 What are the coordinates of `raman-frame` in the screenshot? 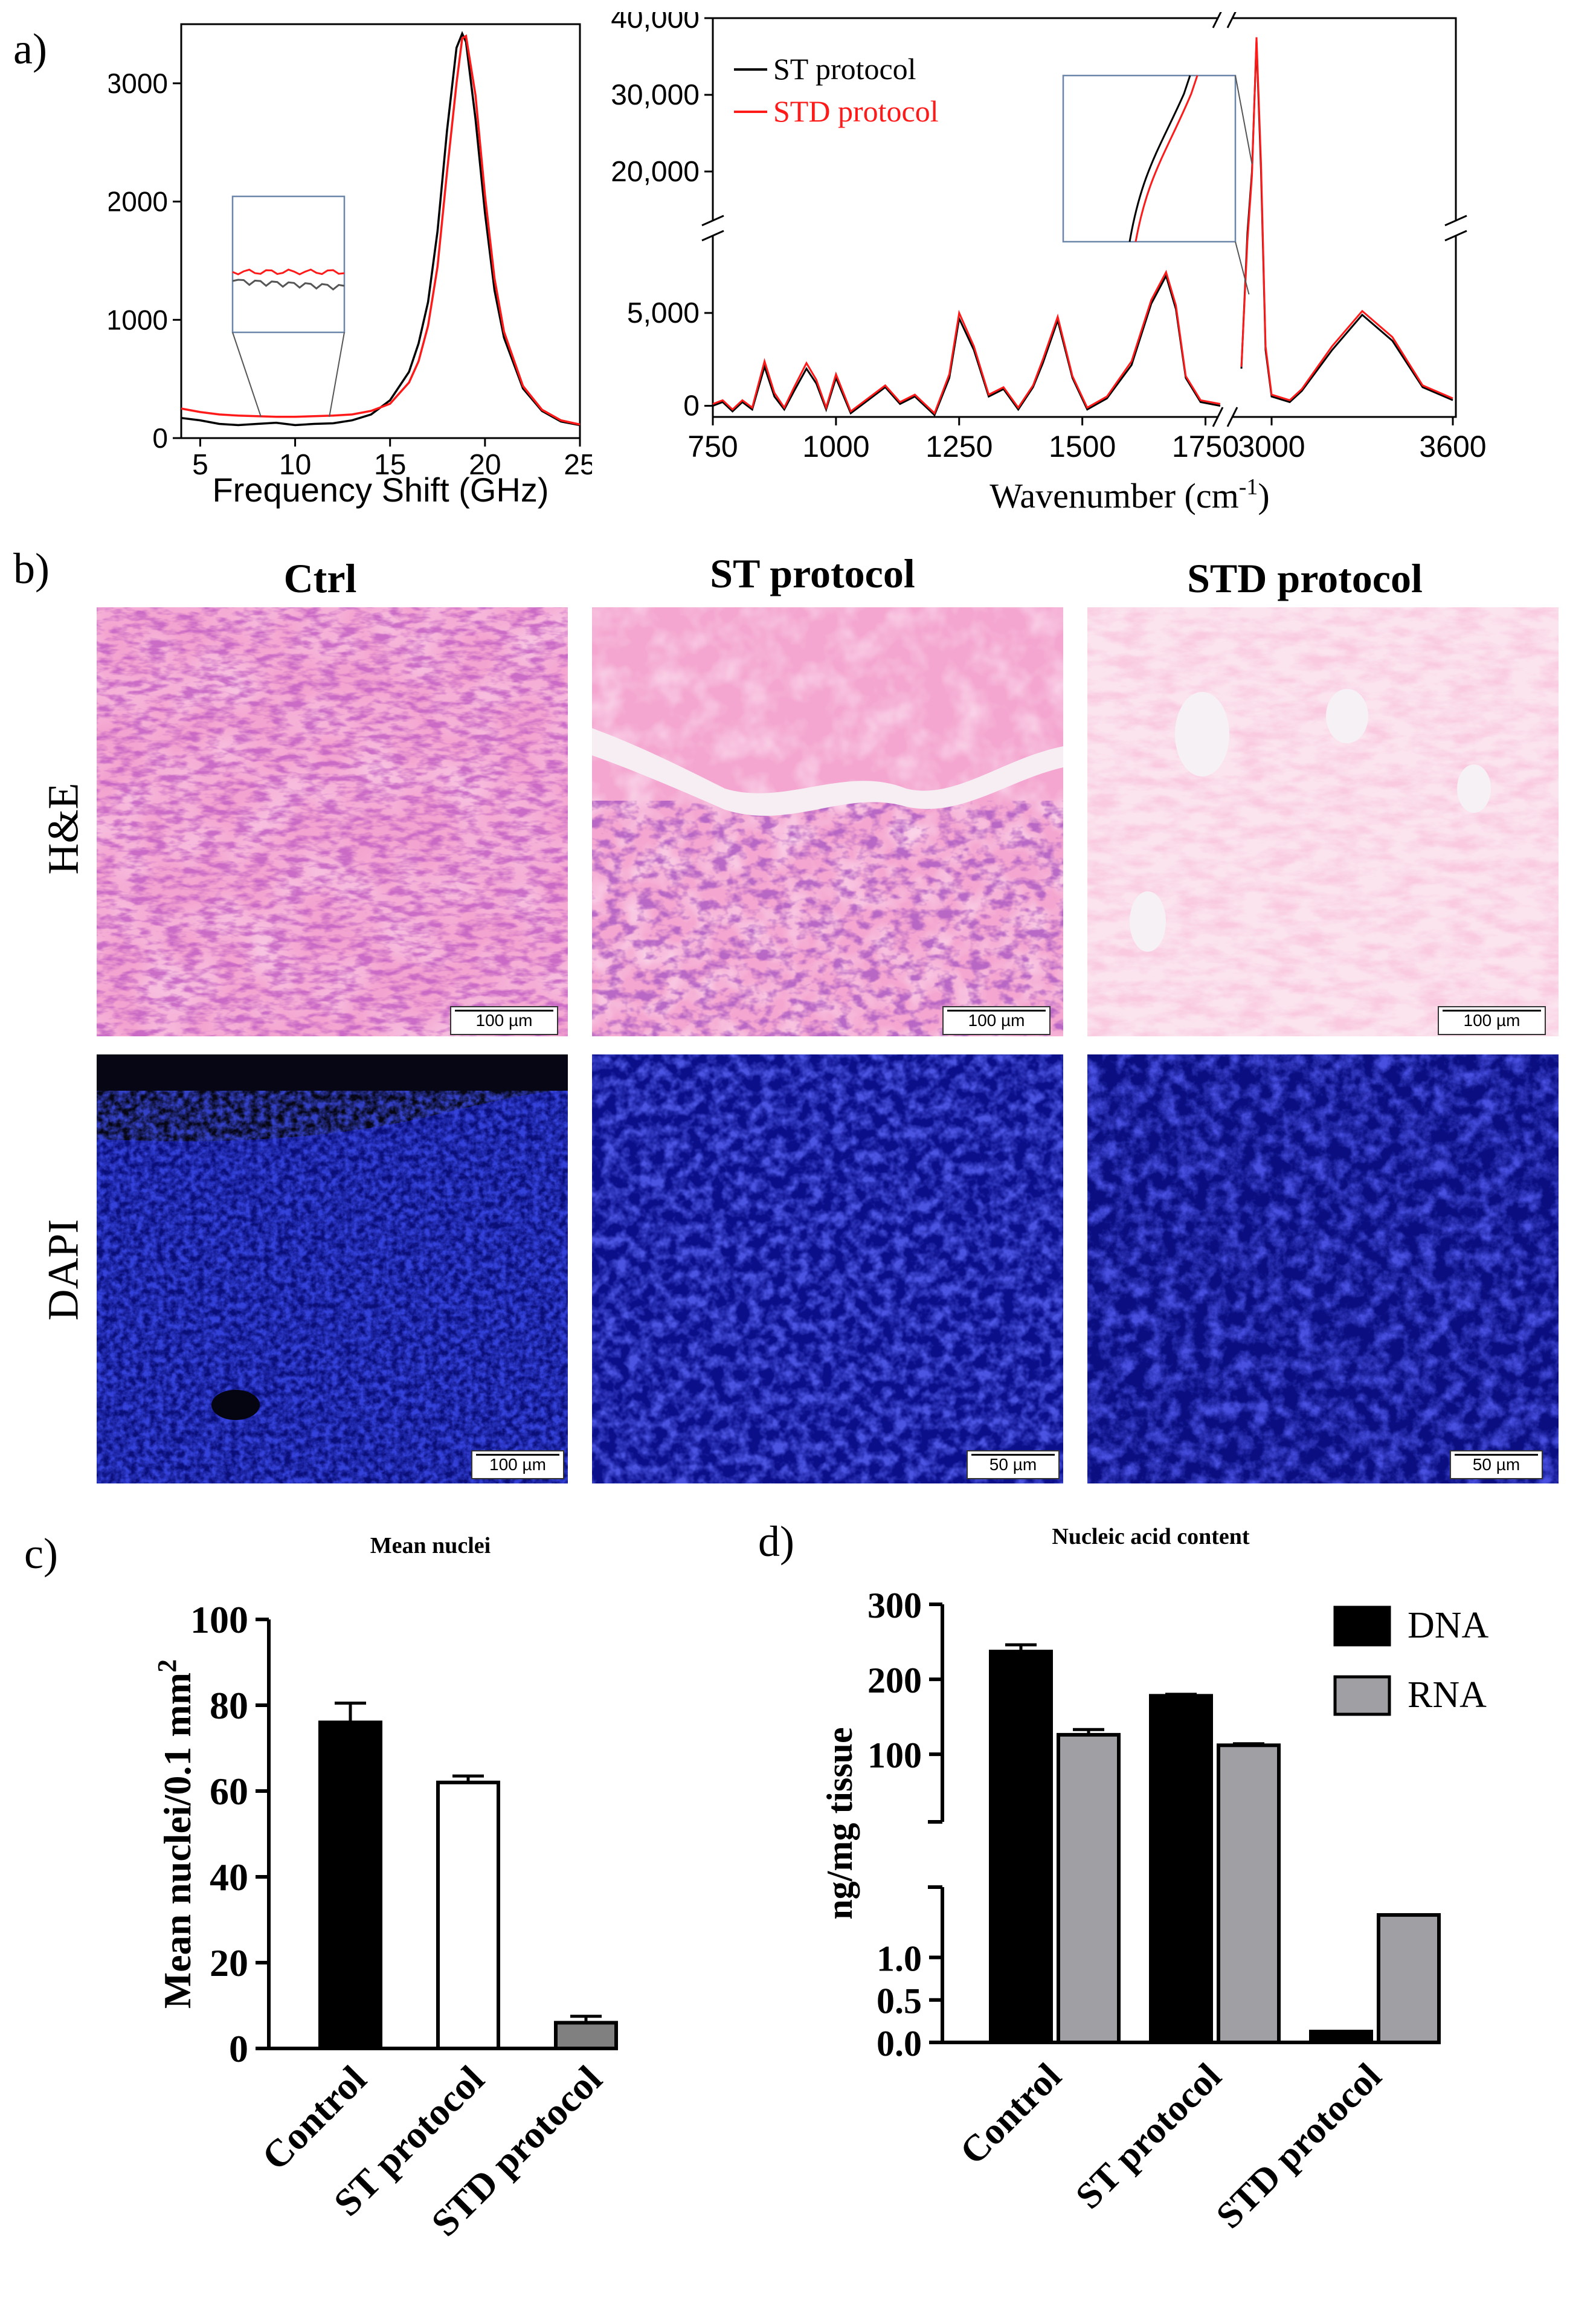 It's located at (1084, 218).